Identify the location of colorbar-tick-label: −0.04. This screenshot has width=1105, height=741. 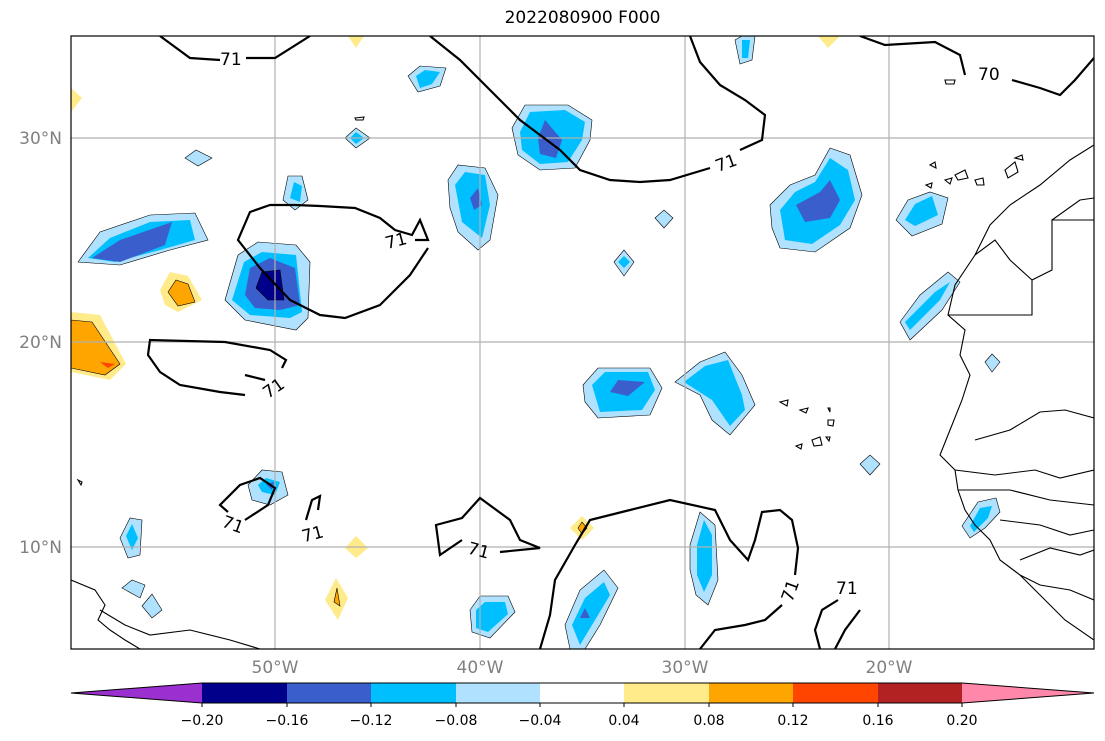
(540, 721).